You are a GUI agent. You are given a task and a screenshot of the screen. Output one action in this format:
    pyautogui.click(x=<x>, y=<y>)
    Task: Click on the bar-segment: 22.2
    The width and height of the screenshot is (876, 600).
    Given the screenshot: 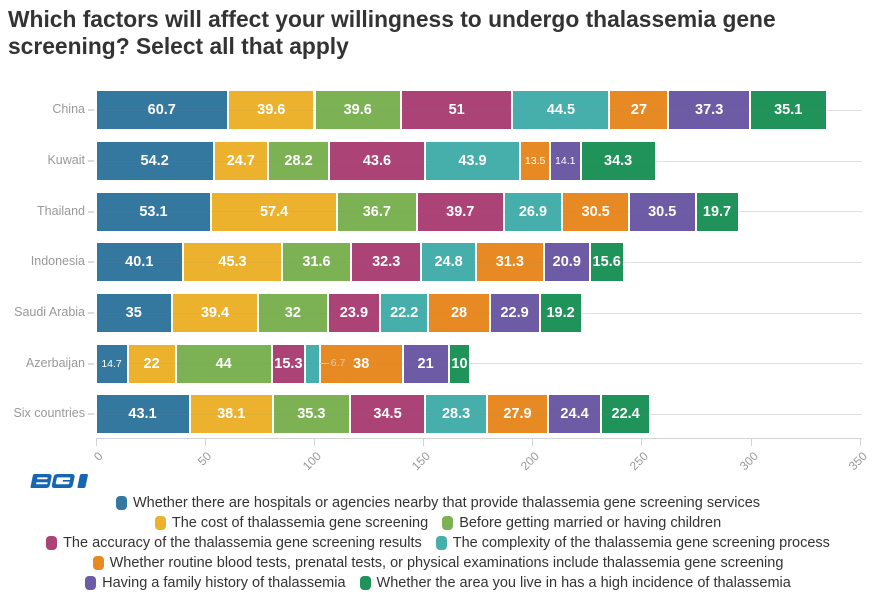 What is the action you would take?
    pyautogui.click(x=404, y=313)
    